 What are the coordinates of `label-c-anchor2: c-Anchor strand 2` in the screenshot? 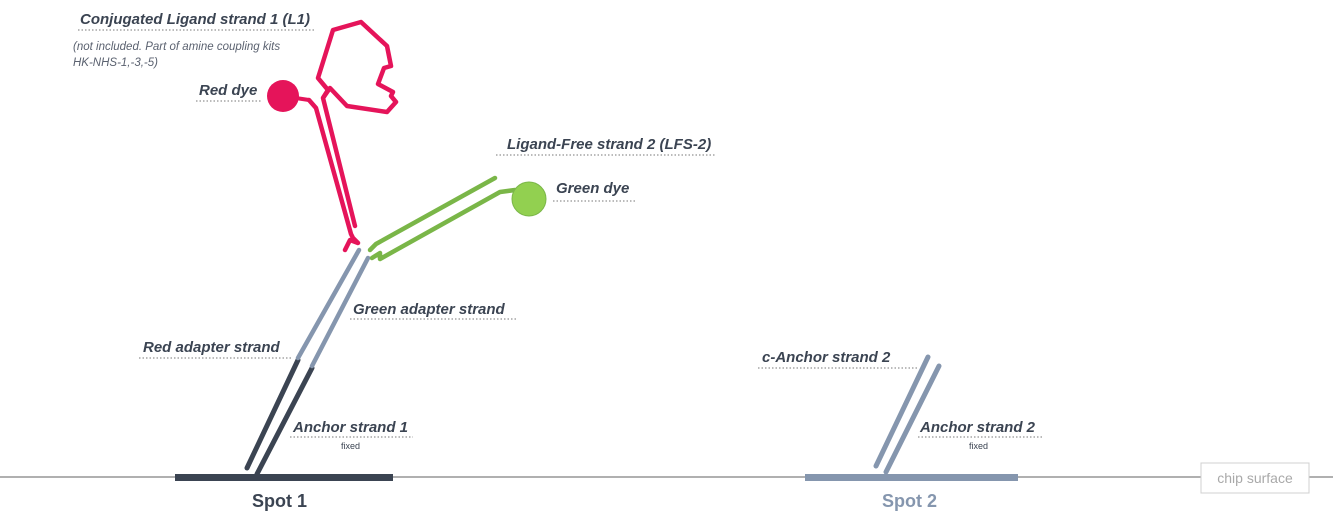 It's located at (826, 357).